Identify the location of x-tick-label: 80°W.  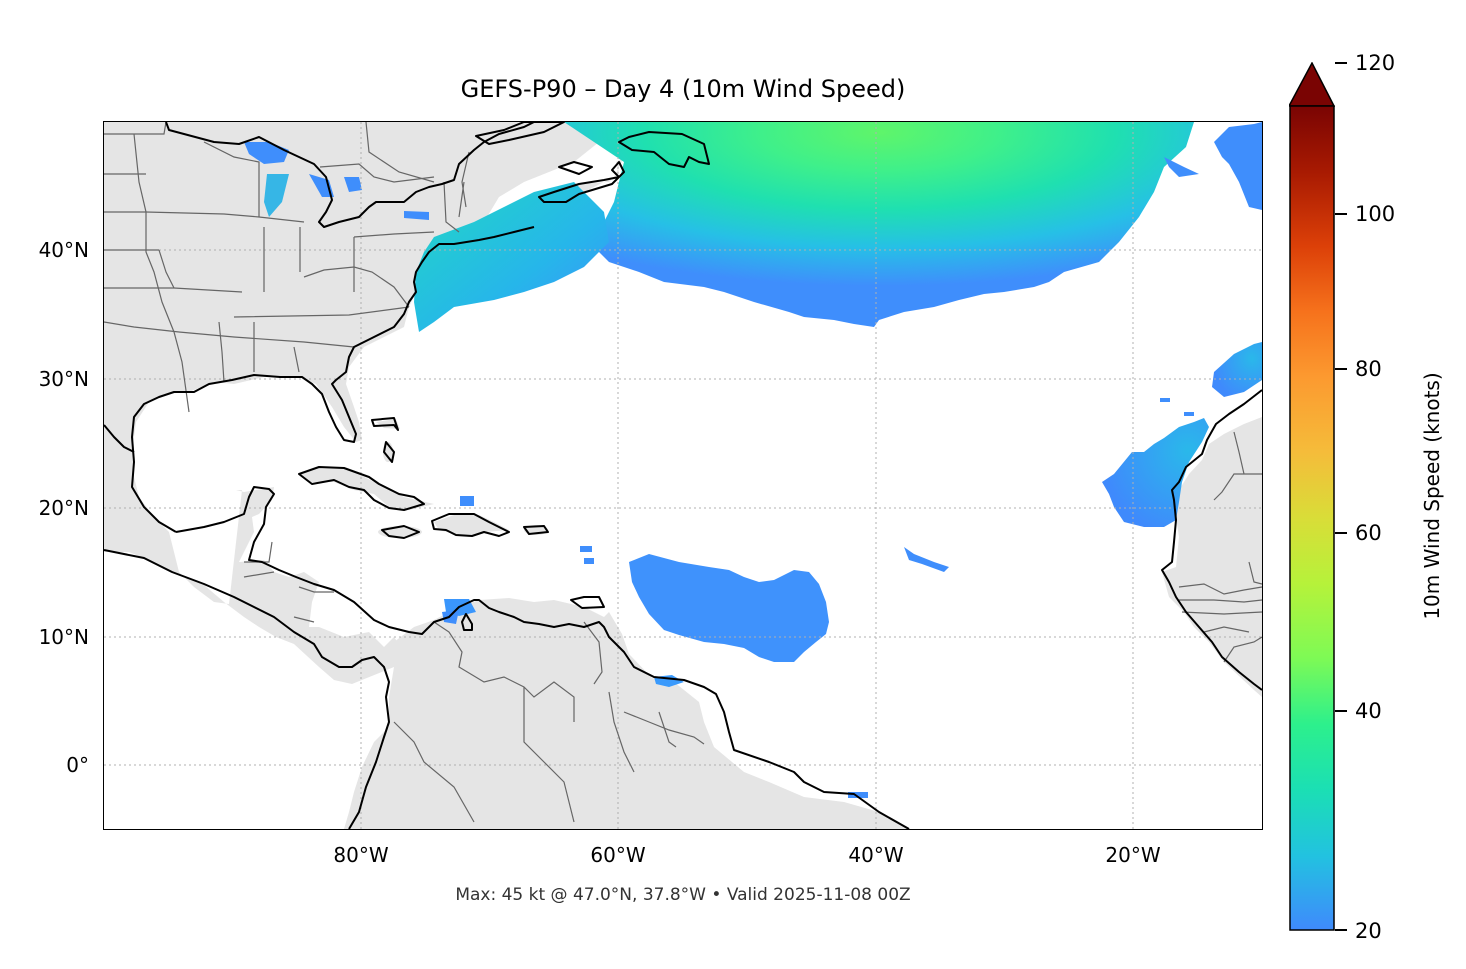
(361, 855).